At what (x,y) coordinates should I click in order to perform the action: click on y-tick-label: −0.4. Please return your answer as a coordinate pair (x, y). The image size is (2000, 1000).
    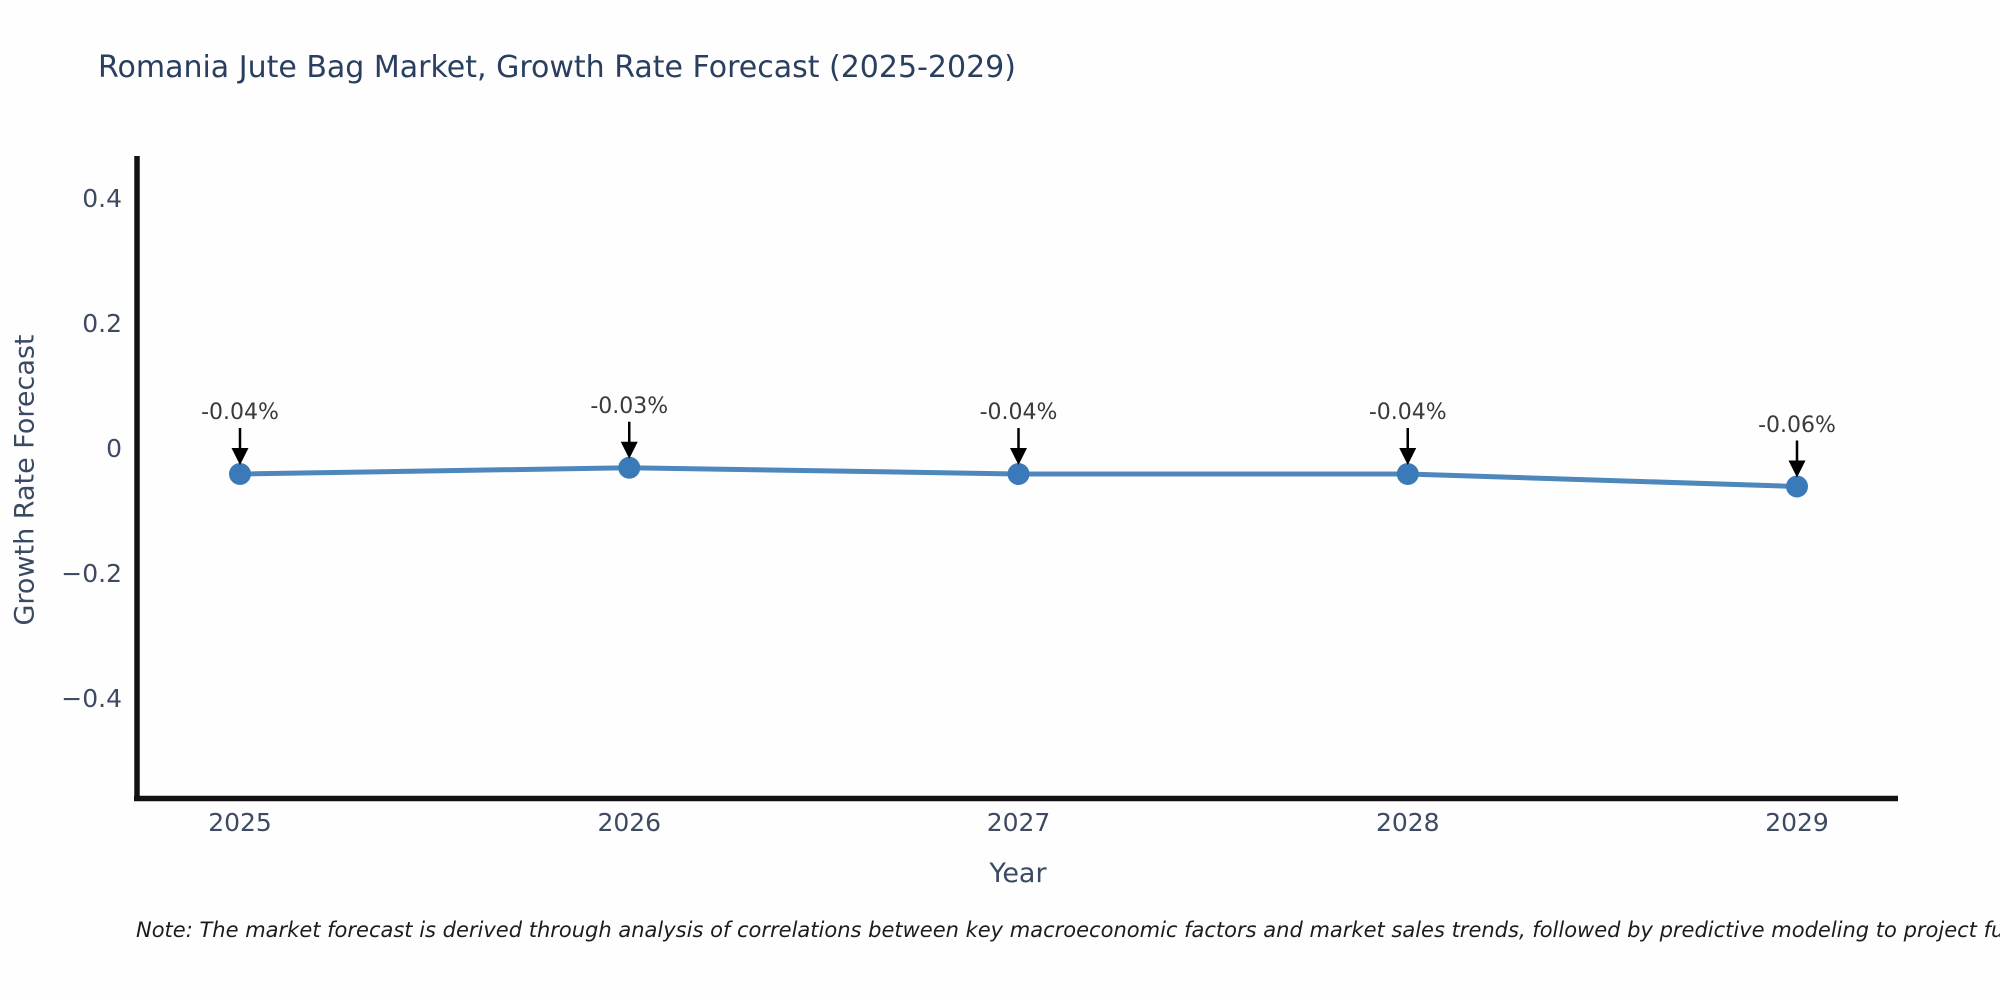
    Looking at the image, I should click on (91, 698).